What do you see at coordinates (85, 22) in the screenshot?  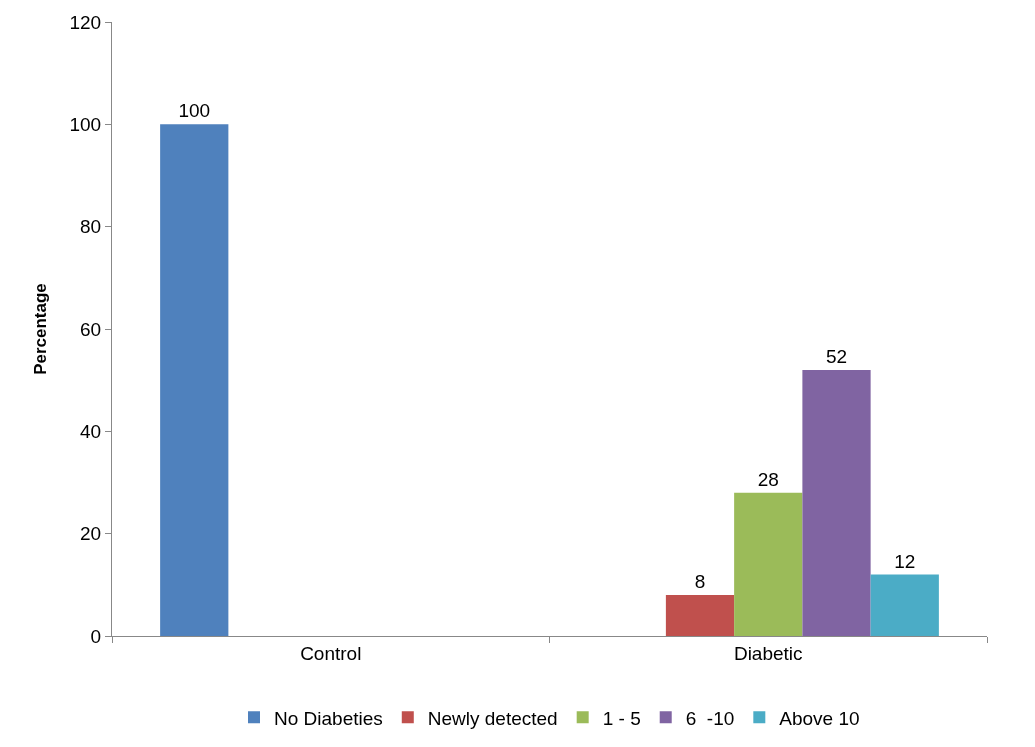 I see `y-tick-label: 120` at bounding box center [85, 22].